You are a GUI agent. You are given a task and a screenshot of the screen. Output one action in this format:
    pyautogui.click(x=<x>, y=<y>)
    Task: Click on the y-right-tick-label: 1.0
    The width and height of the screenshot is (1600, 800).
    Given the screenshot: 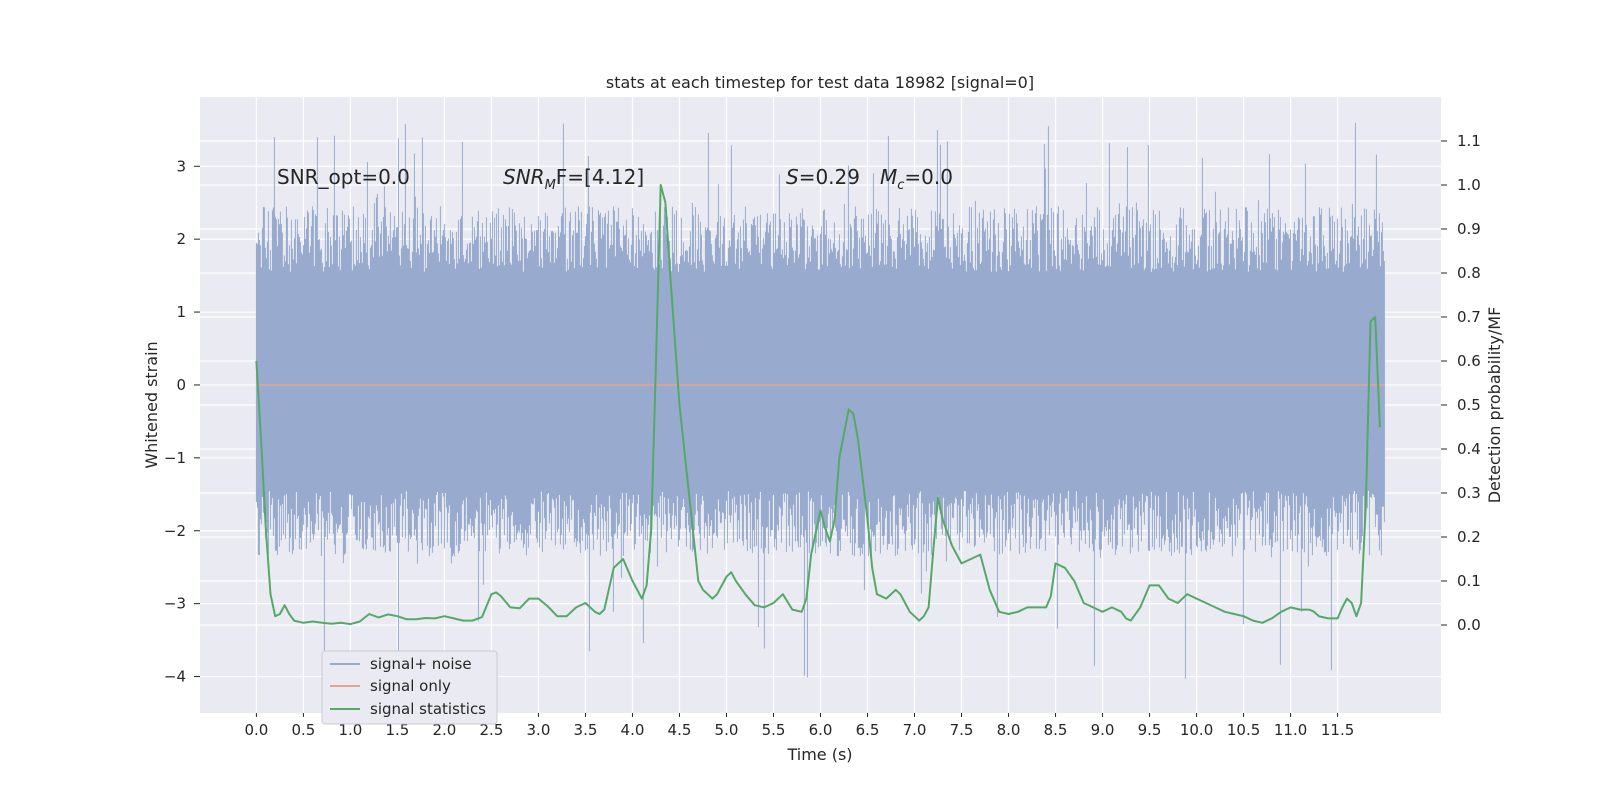 What is the action you would take?
    pyautogui.click(x=1469, y=185)
    